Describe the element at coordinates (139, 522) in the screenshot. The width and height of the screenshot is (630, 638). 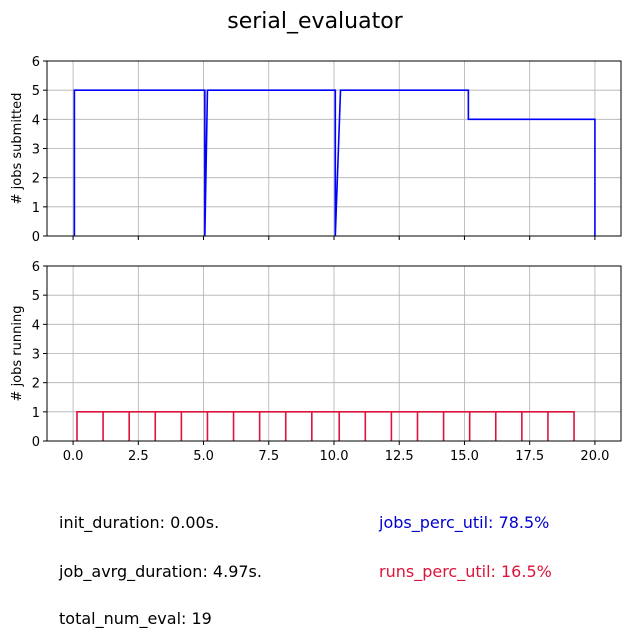
I see `stat-init-duration: init_duration: 0.00s.` at that location.